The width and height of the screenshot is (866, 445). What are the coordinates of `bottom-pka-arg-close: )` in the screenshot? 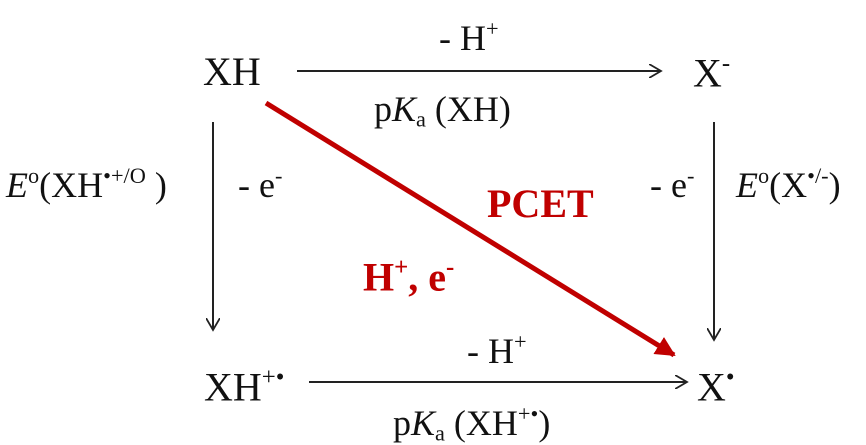 It's located at (544, 422).